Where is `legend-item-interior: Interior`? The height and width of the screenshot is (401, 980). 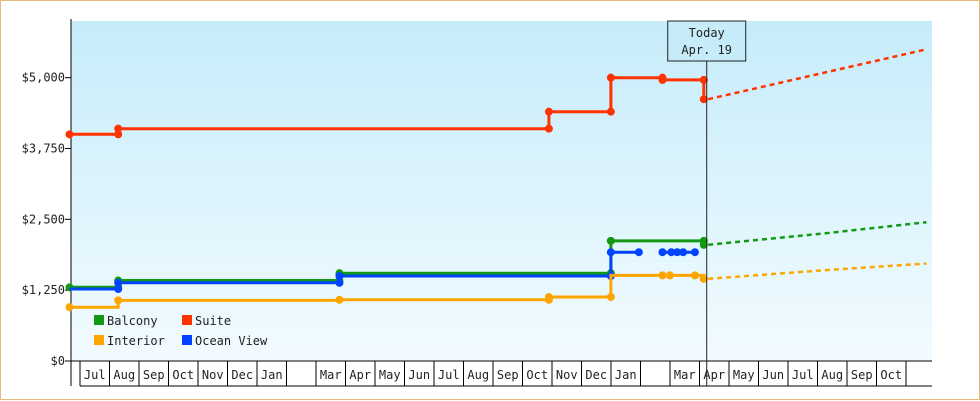
legend-item-interior: Interior is located at coordinates (129, 341).